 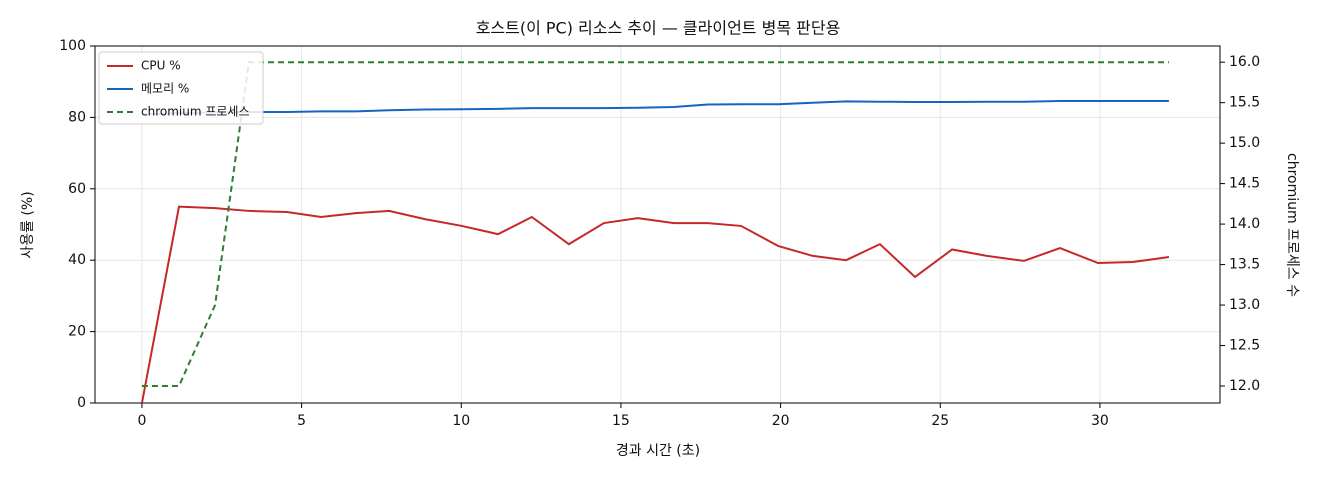 I want to click on y2-tick-label: 16.0, so click(x=1244, y=62).